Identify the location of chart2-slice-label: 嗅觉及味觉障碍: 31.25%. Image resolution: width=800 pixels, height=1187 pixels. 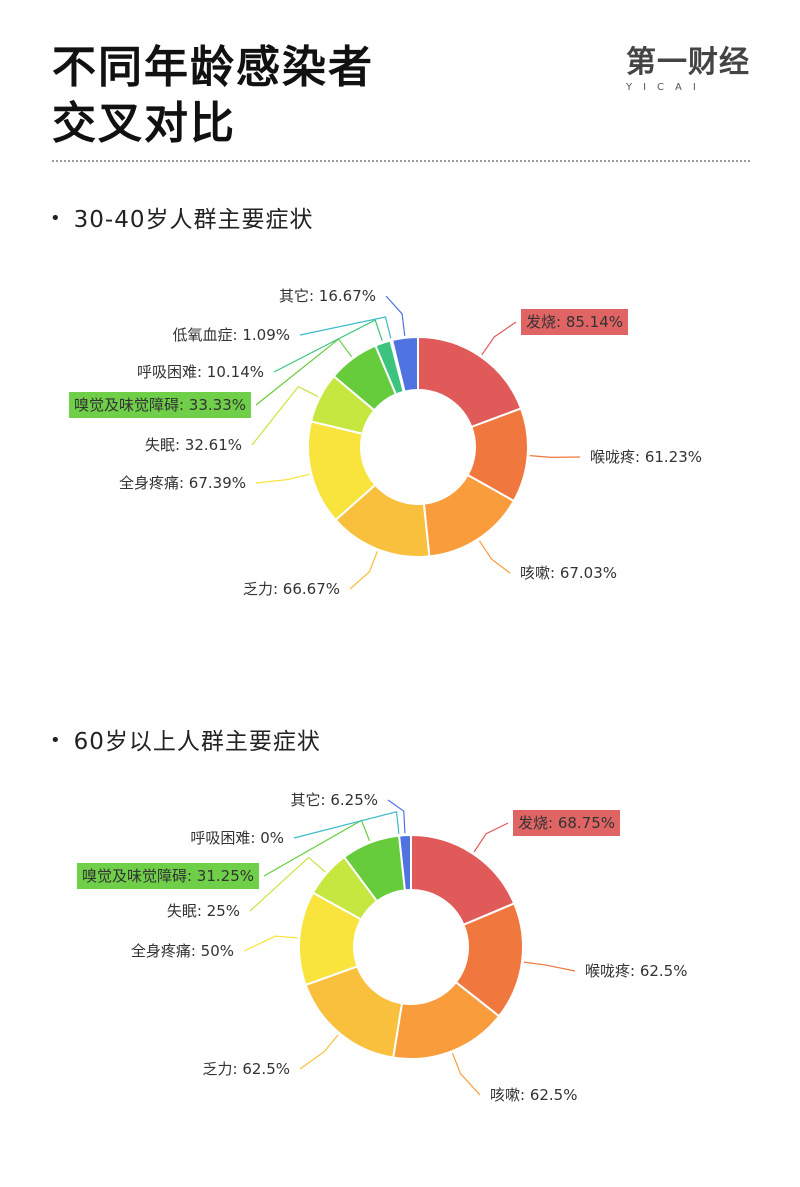
(168, 876).